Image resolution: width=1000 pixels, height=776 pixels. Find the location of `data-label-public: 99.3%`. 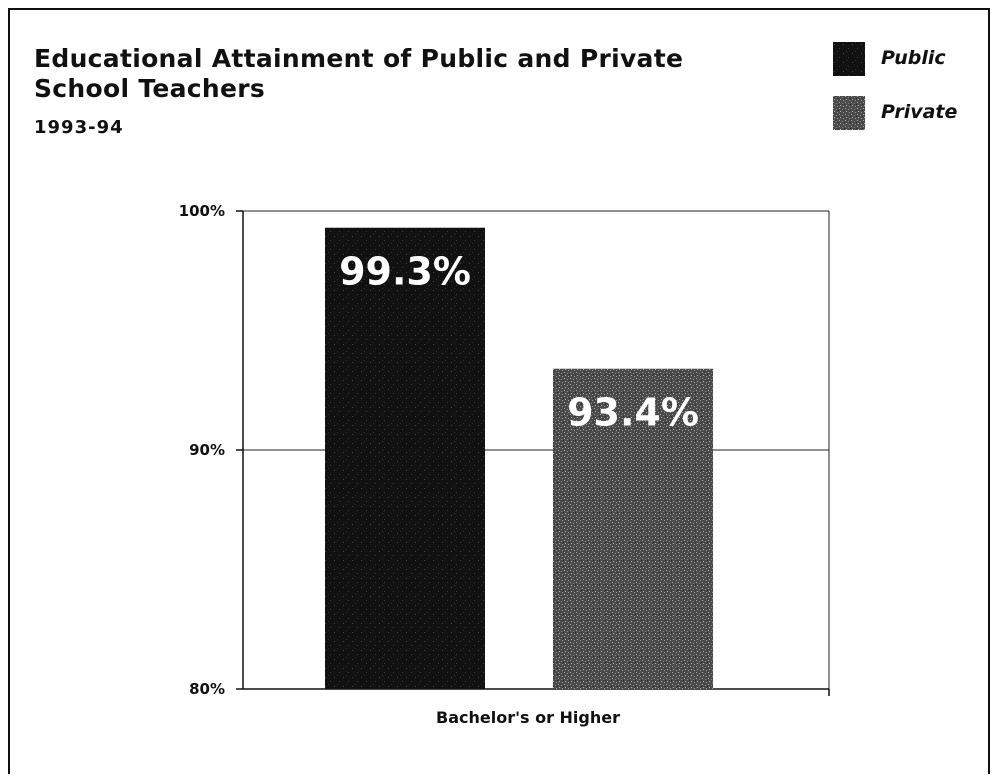

data-label-public: 99.3% is located at coordinates (405, 272).